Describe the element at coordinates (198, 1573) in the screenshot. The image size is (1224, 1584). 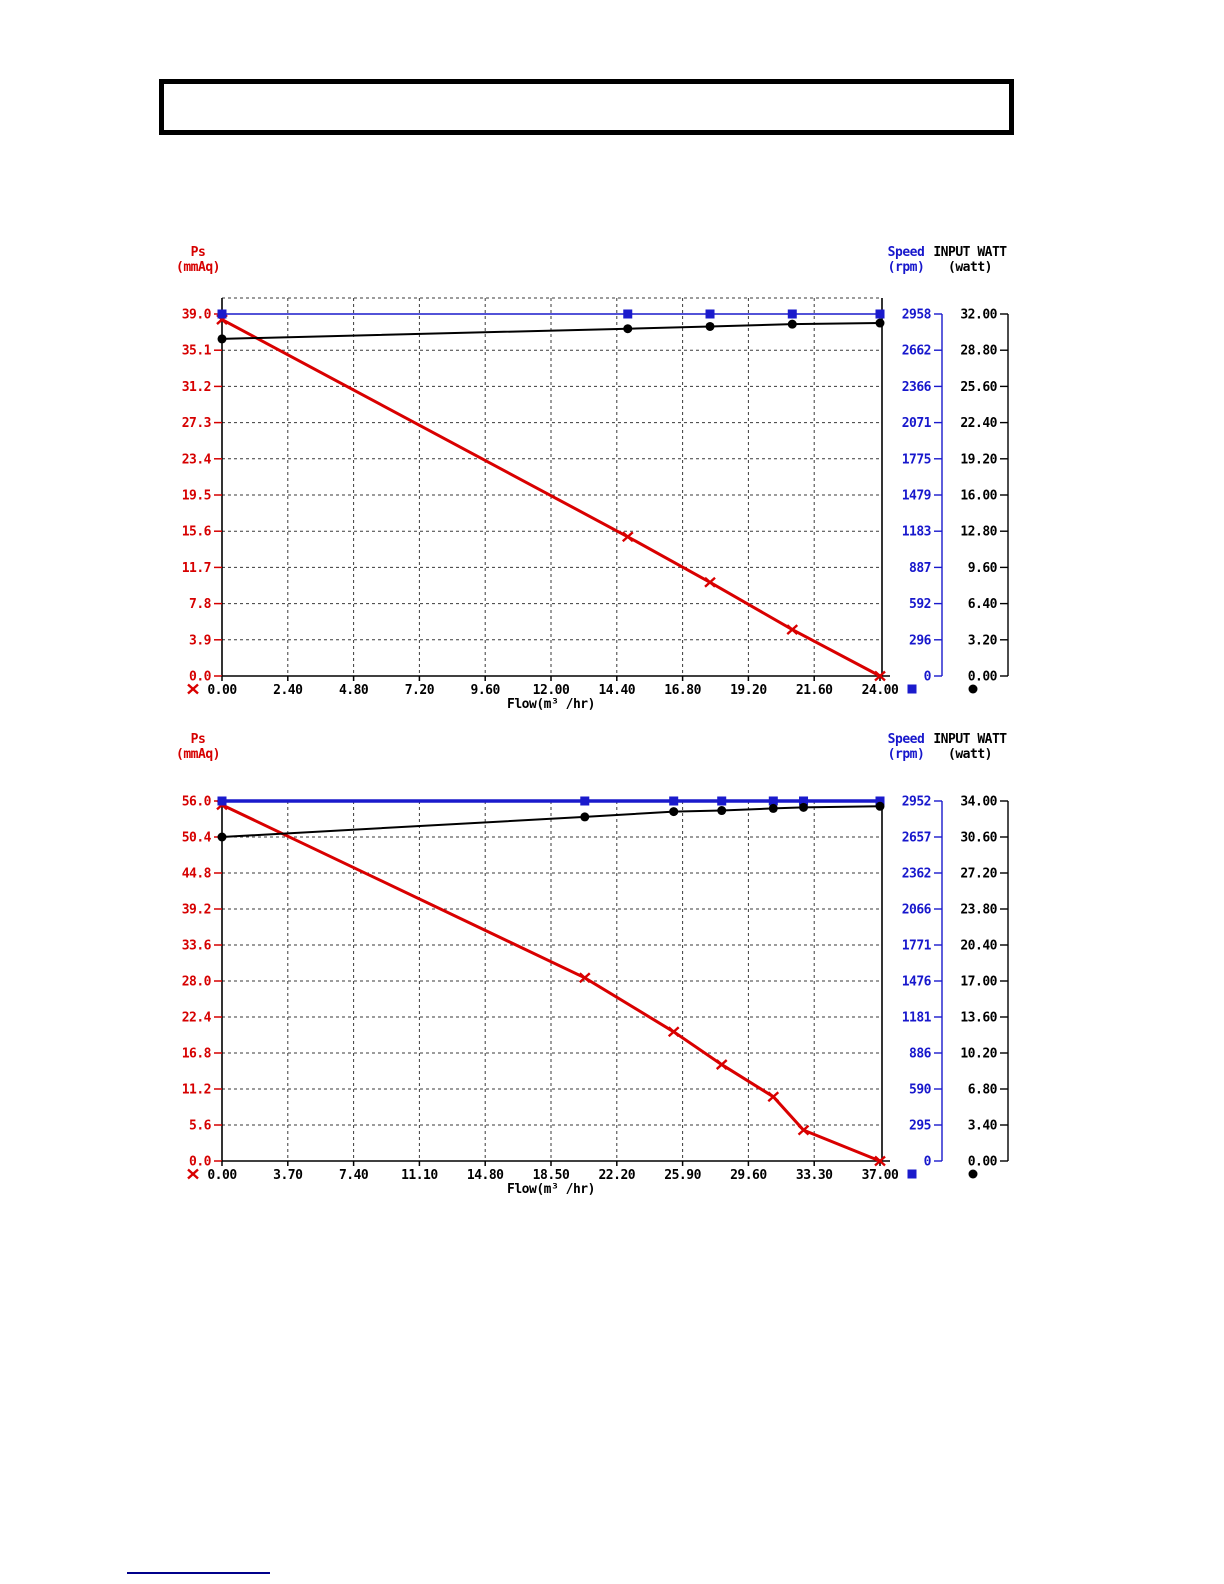
I see `footer-rule` at that location.